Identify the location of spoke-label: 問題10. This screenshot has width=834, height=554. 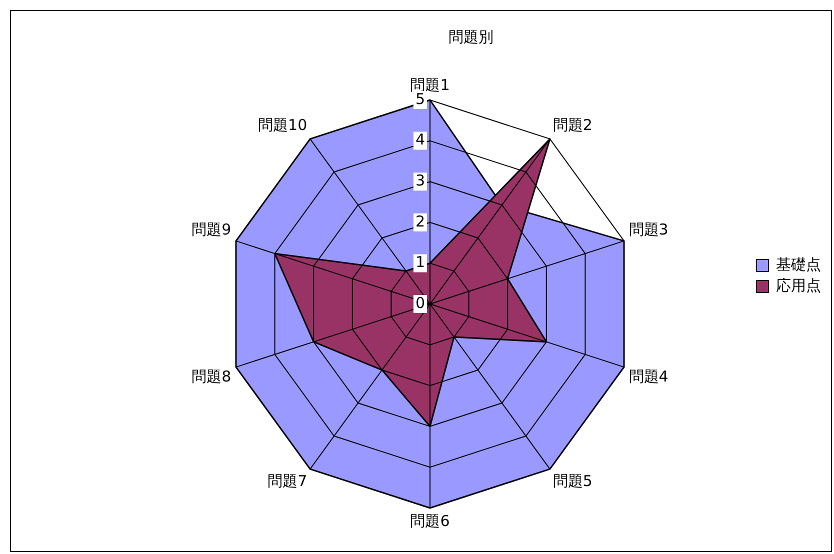
(283, 125).